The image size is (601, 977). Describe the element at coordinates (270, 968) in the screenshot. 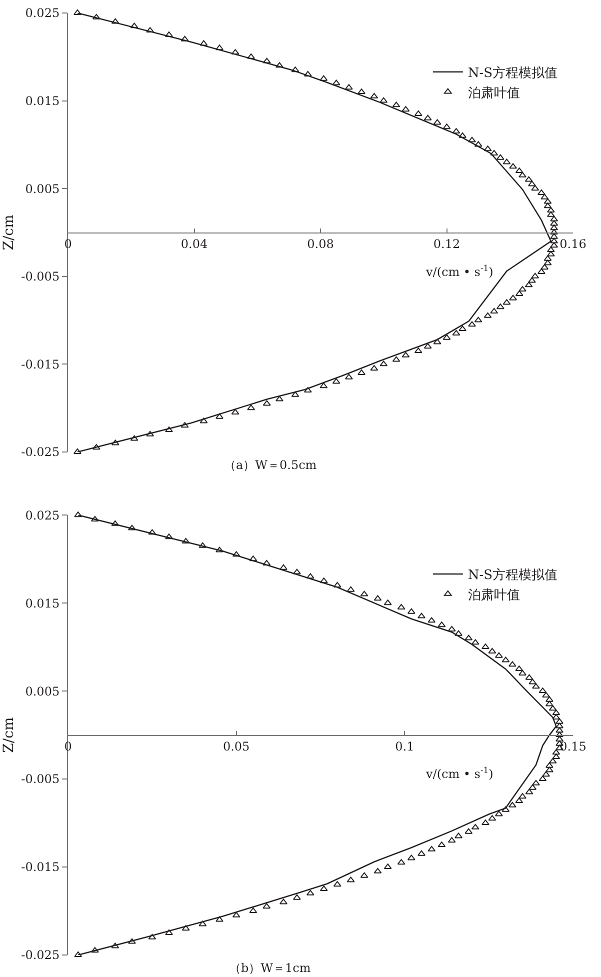

I see `text: （b）W＝1cm` at that location.